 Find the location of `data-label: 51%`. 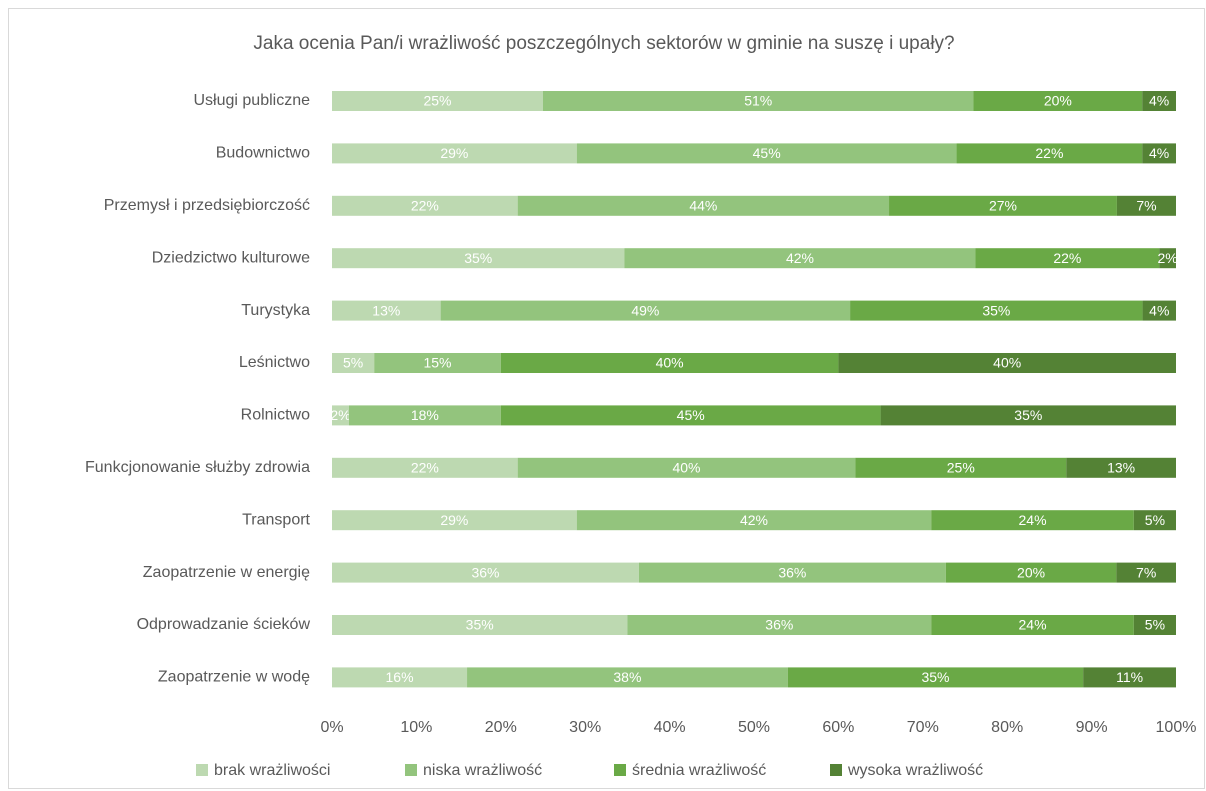

data-label: 51% is located at coordinates (758, 101).